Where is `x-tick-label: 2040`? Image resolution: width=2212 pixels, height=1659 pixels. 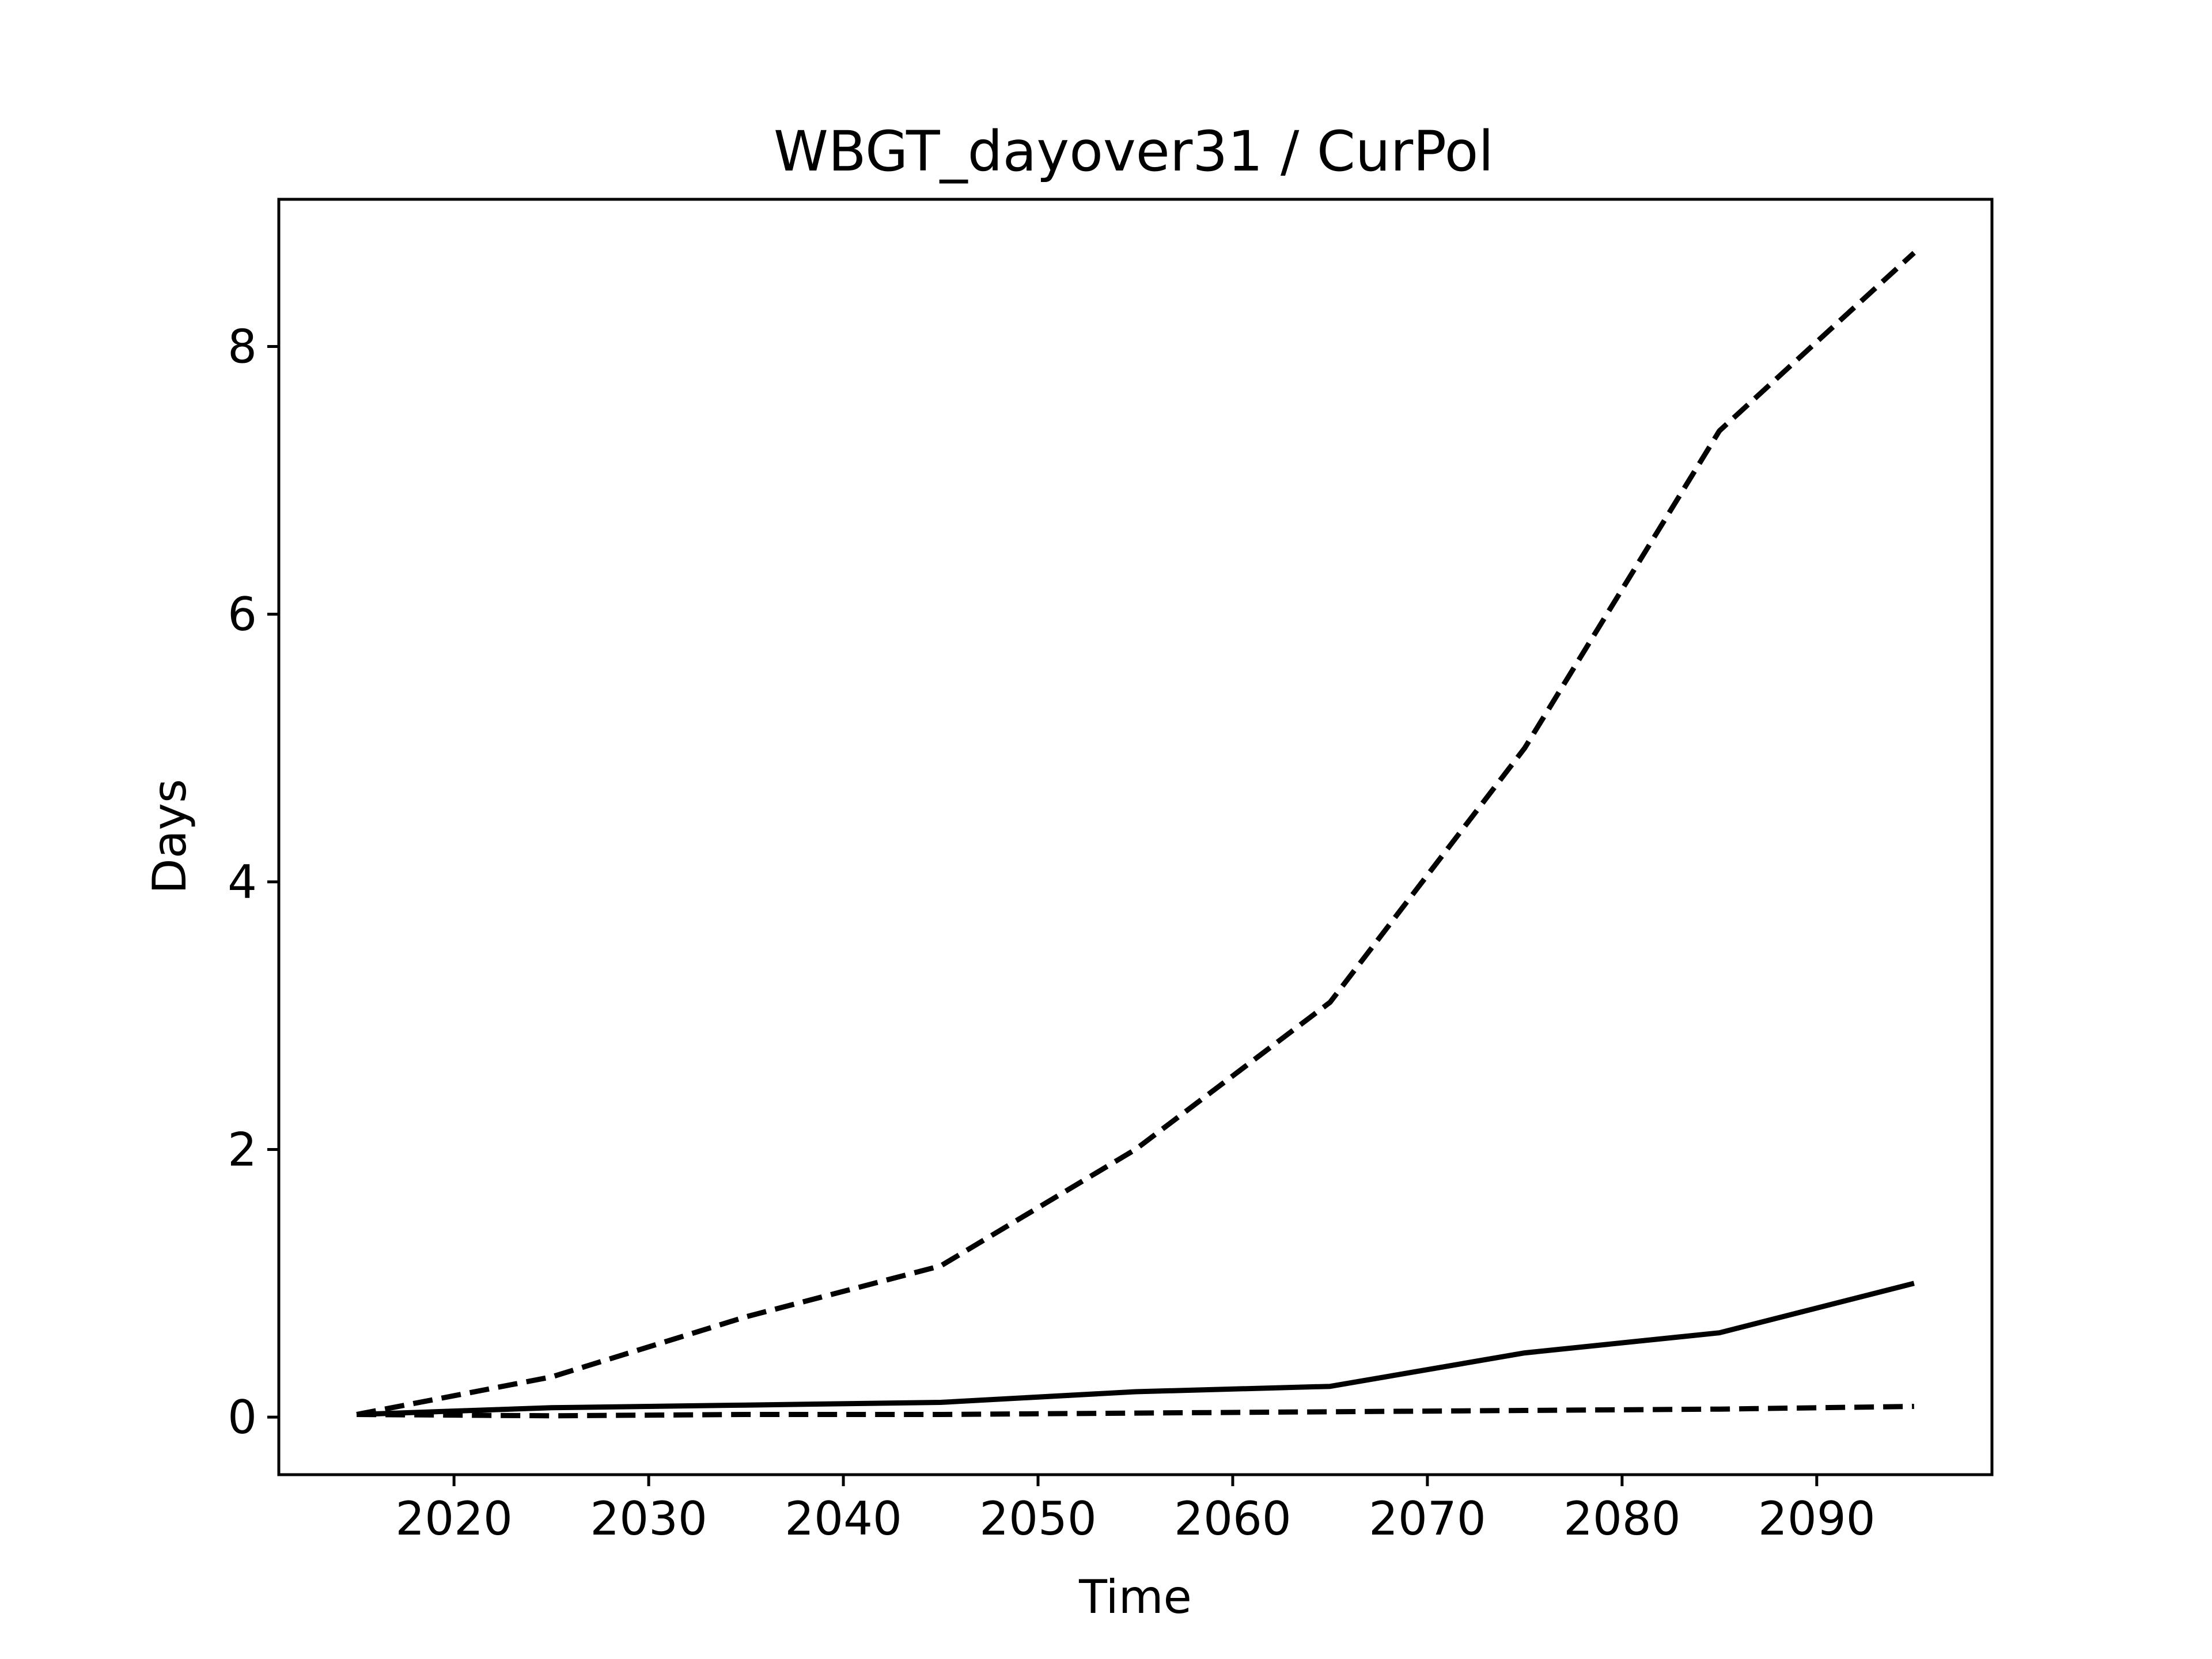 x-tick-label: 2040 is located at coordinates (843, 1519).